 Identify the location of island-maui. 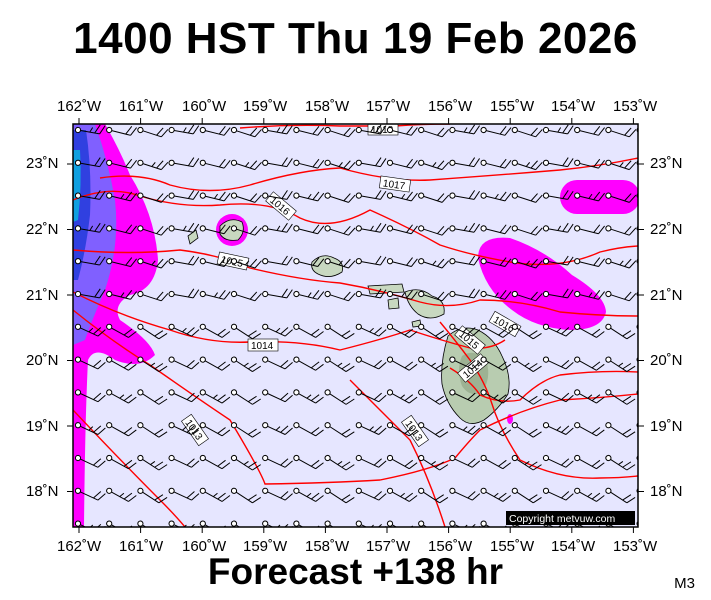
(424, 304).